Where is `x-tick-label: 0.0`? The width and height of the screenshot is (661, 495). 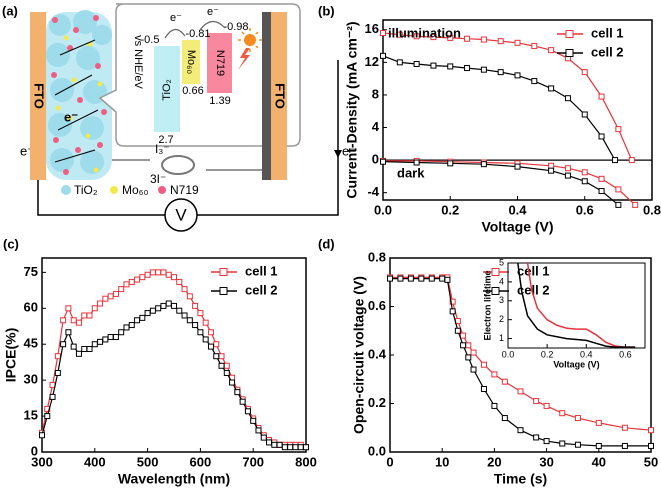 x-tick-label: 0.0 is located at coordinates (508, 354).